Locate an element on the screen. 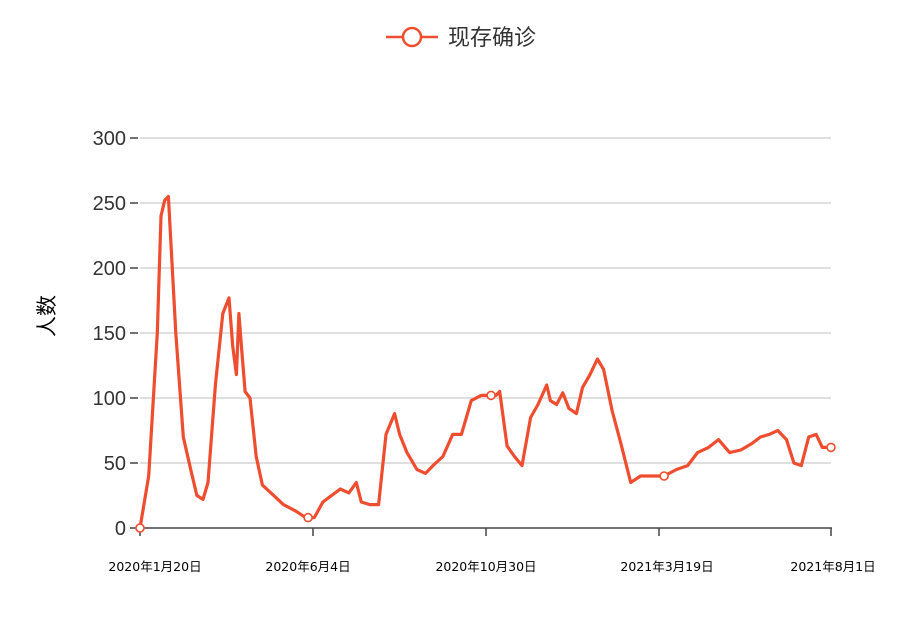 Image resolution: width=910 pixels, height=617 pixels. x-tick-label: 2021年8月1日 is located at coordinates (832, 566).